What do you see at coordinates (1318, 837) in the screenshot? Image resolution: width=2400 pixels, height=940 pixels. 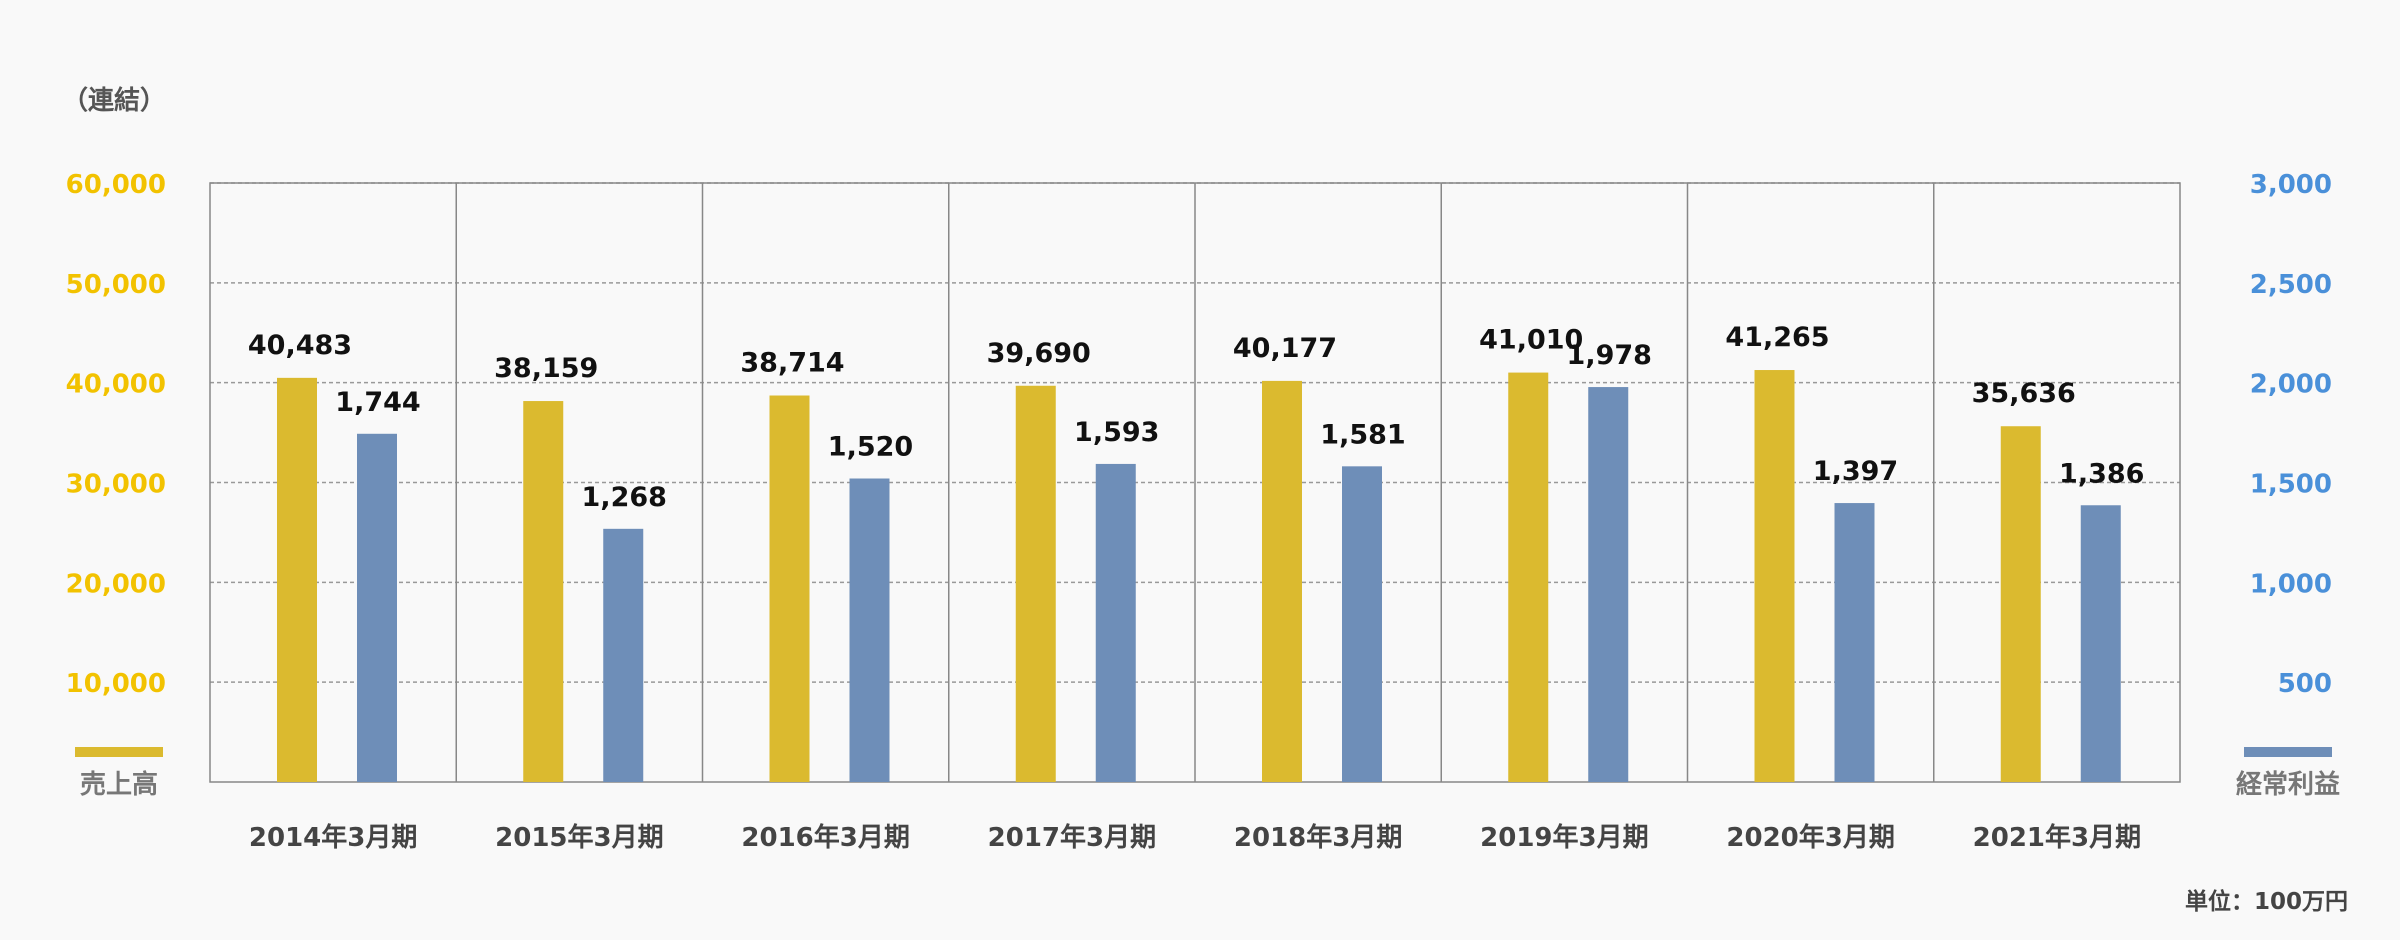 I see `category-label: 2018年3月期` at bounding box center [1318, 837].